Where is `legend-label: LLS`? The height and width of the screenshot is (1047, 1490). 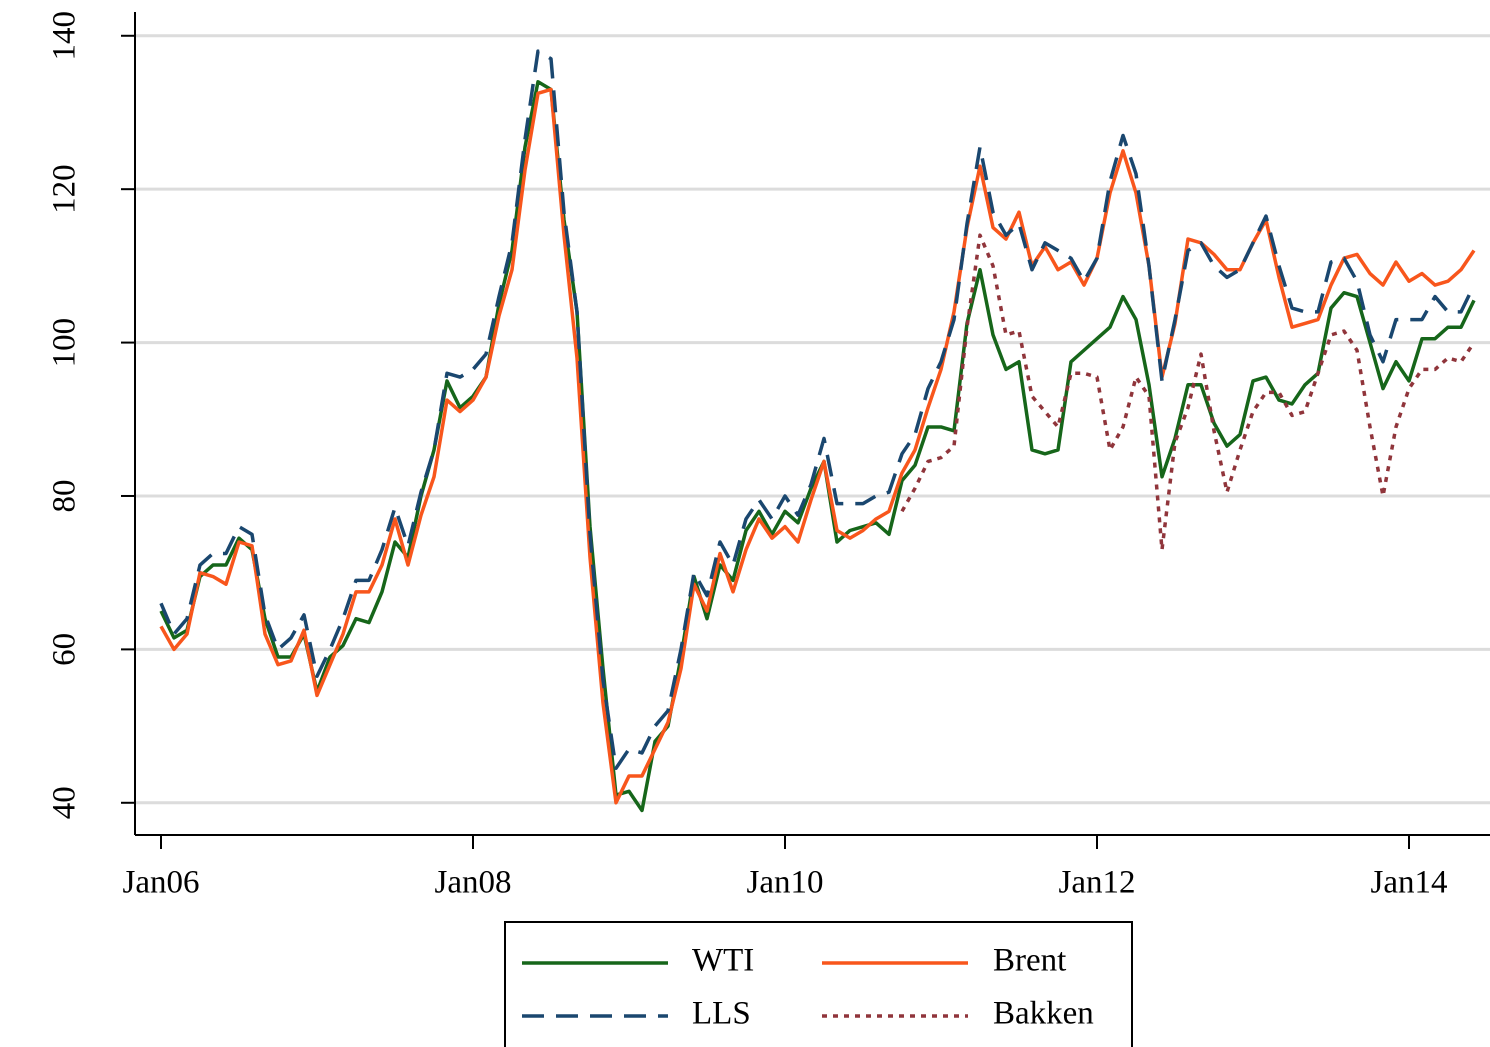
legend-label: LLS is located at coordinates (721, 1014).